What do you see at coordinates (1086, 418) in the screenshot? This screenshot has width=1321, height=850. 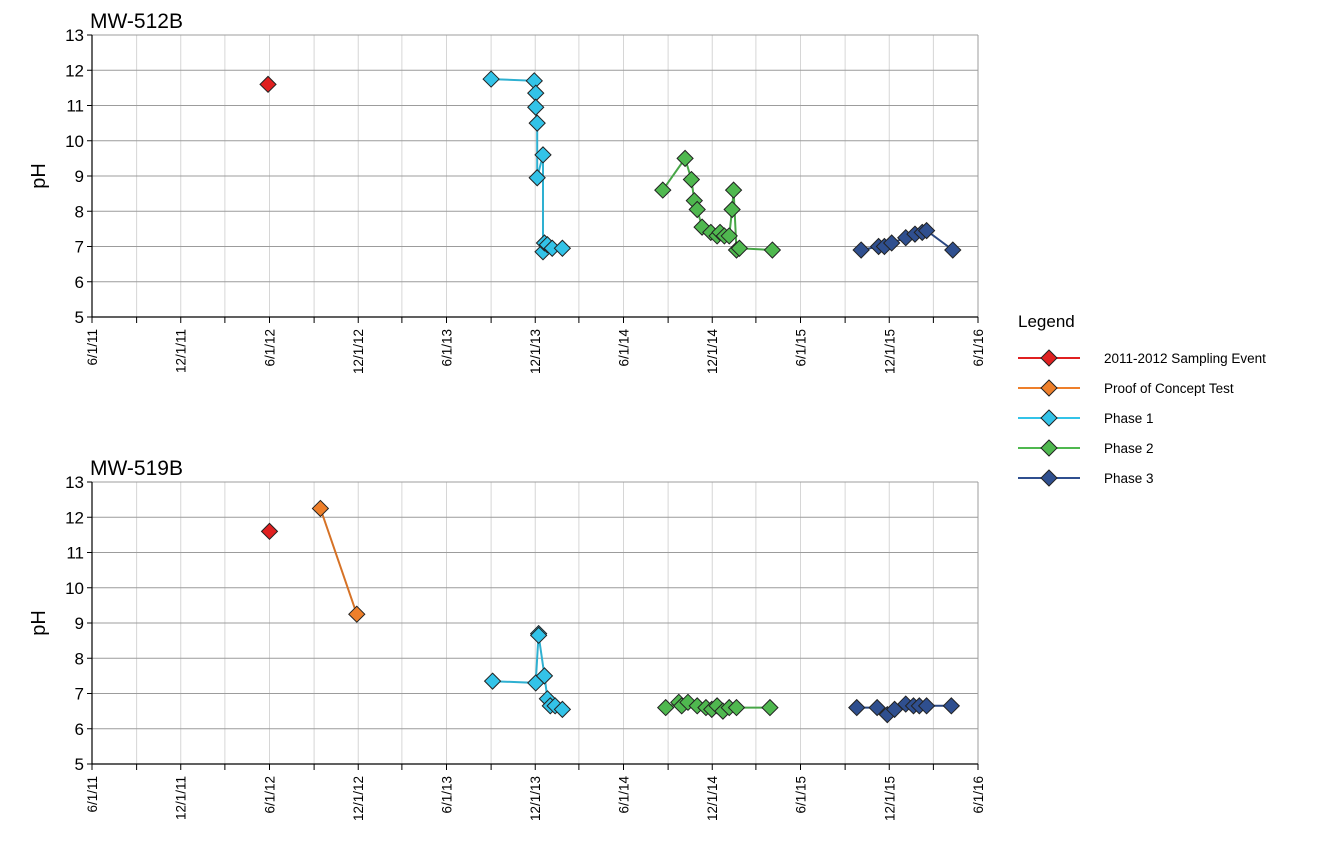 I see `legend-item: Phase 1` at bounding box center [1086, 418].